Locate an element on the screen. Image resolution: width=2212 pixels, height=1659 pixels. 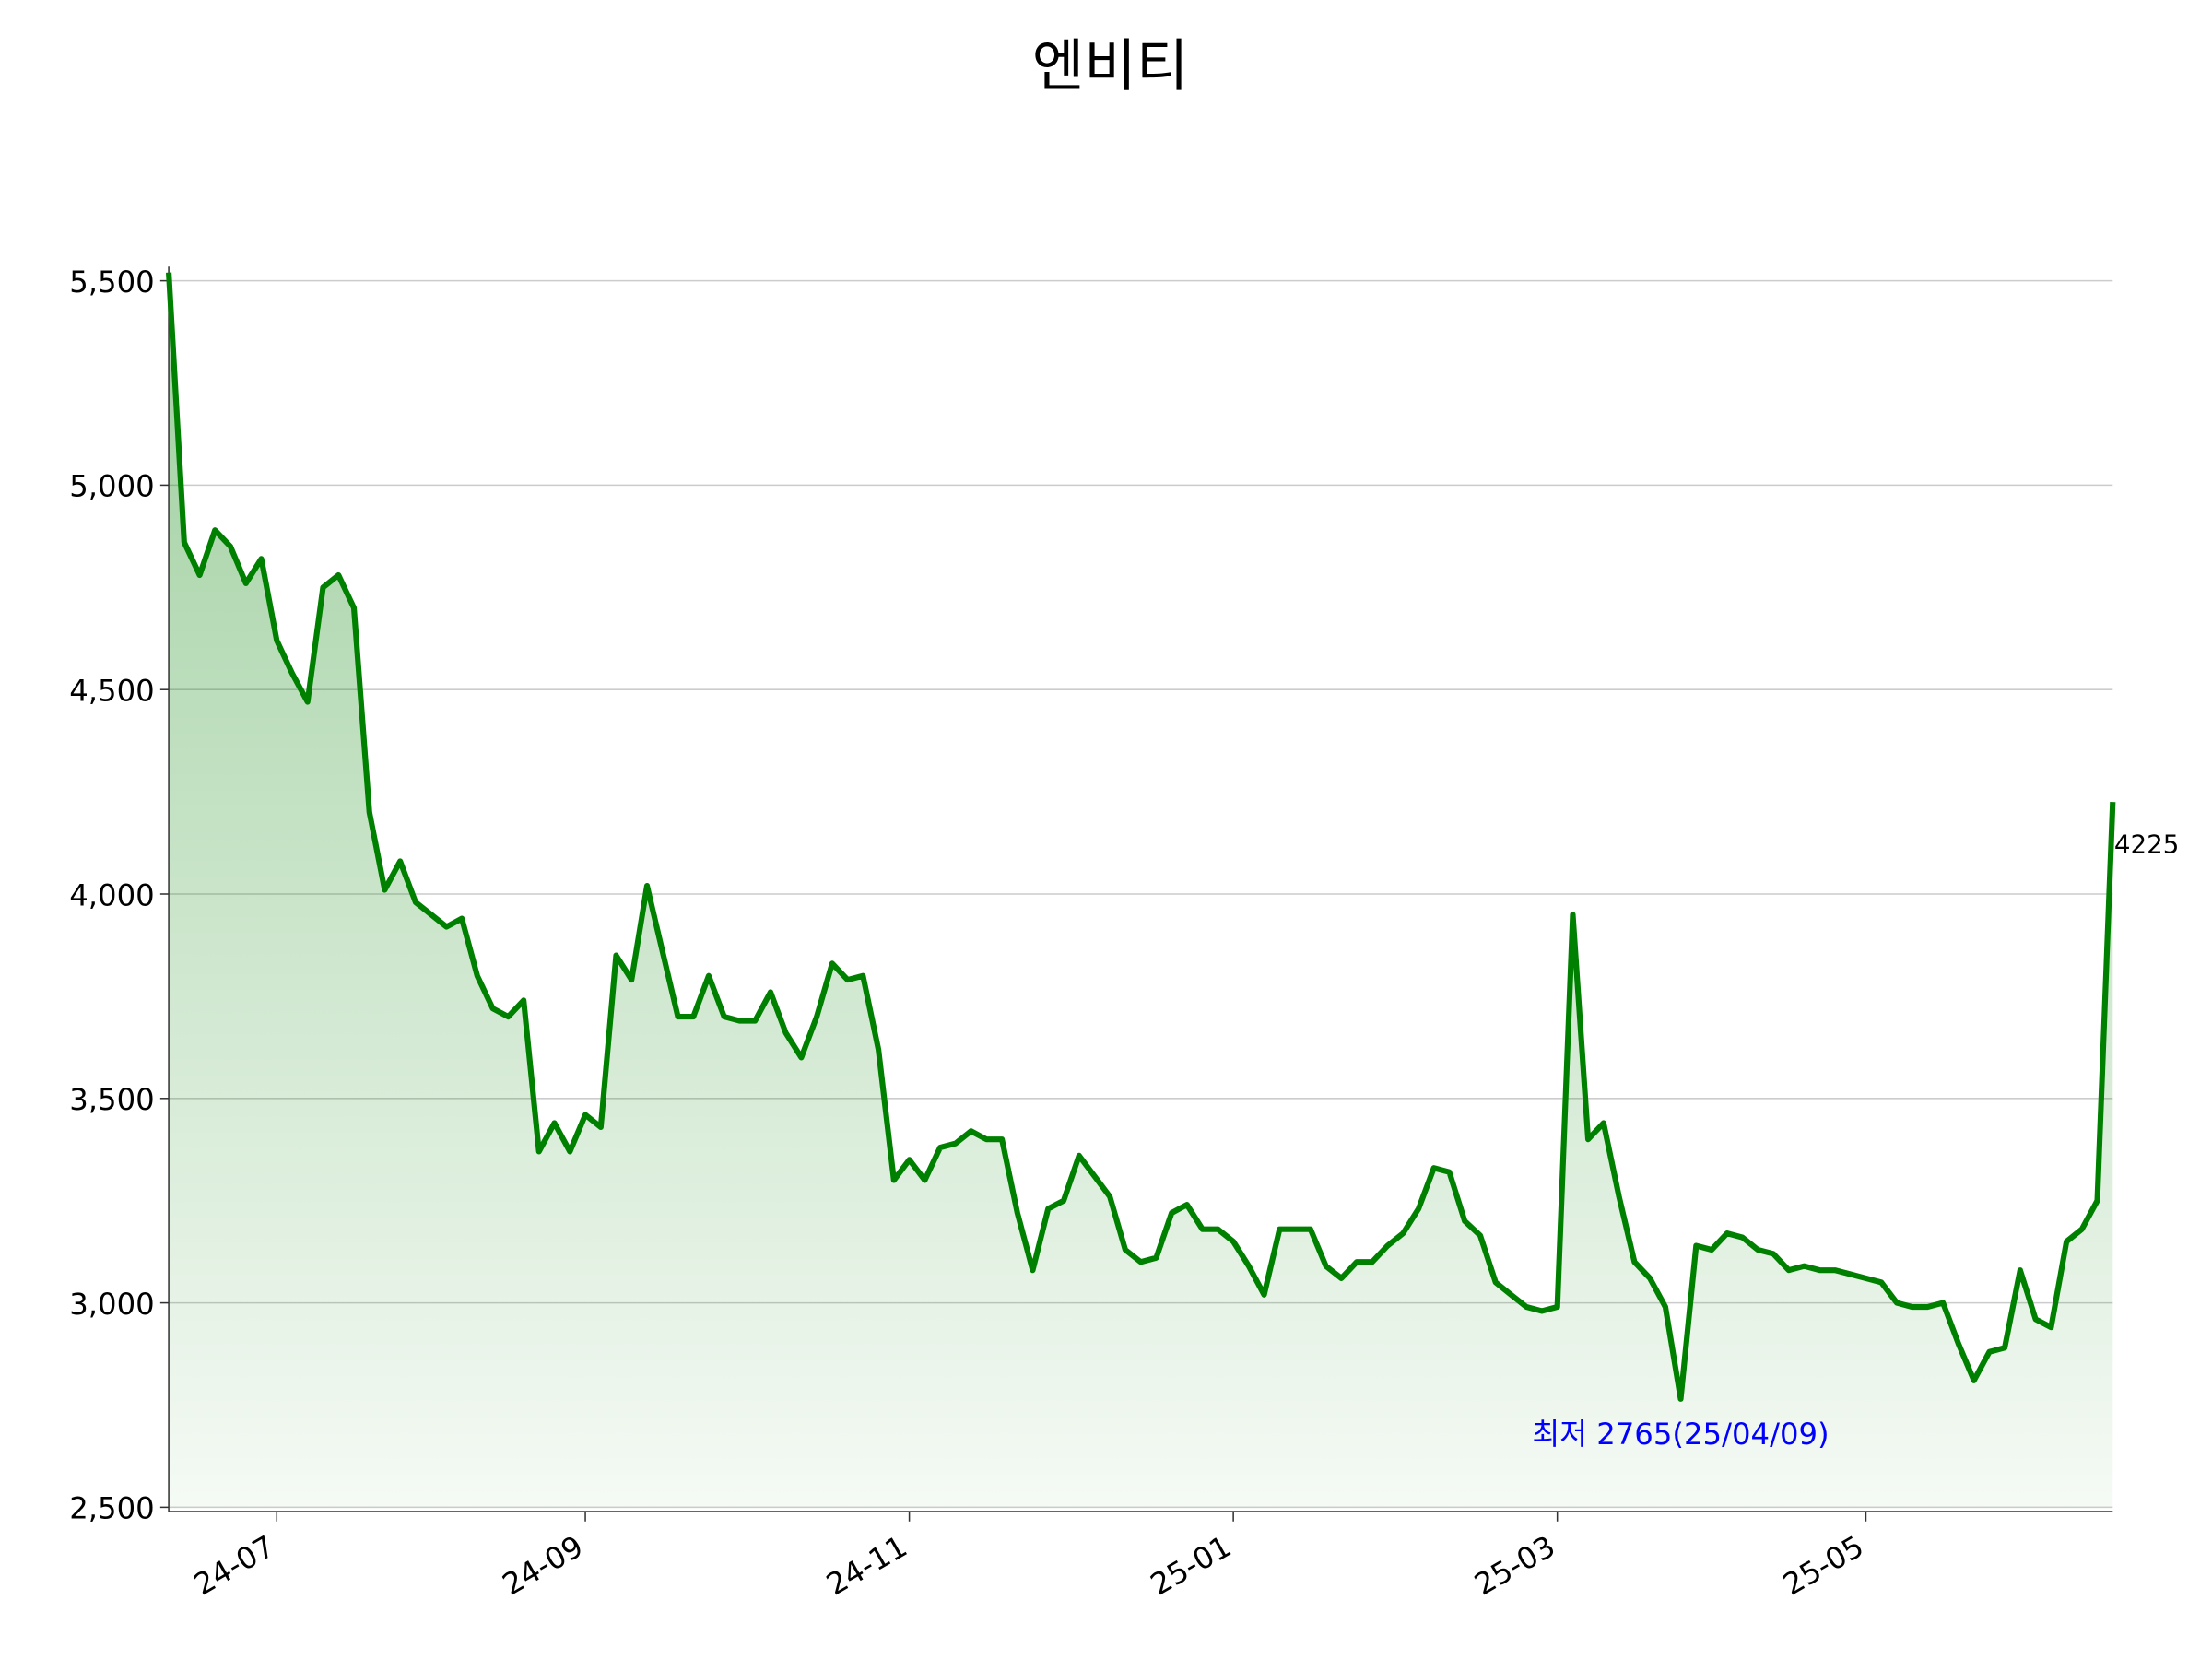
x-tick-label: 24-11 is located at coordinates (866, 1566).